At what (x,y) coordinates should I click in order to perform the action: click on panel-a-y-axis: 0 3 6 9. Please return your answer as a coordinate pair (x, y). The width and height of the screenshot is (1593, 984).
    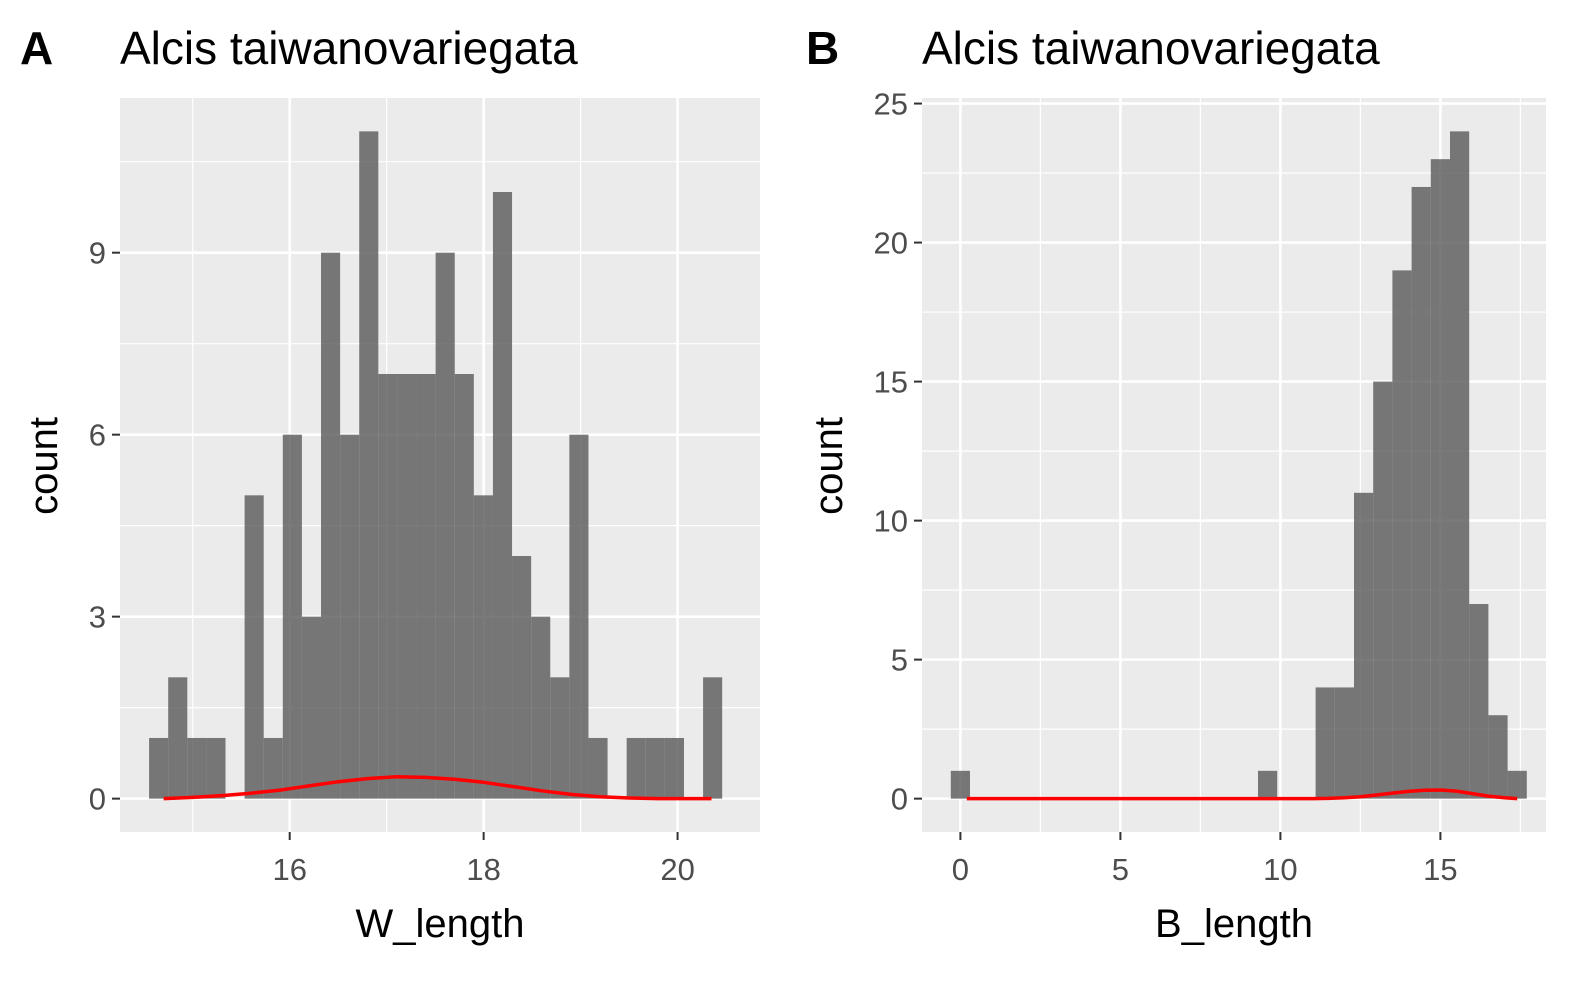
    Looking at the image, I should click on (104, 526).